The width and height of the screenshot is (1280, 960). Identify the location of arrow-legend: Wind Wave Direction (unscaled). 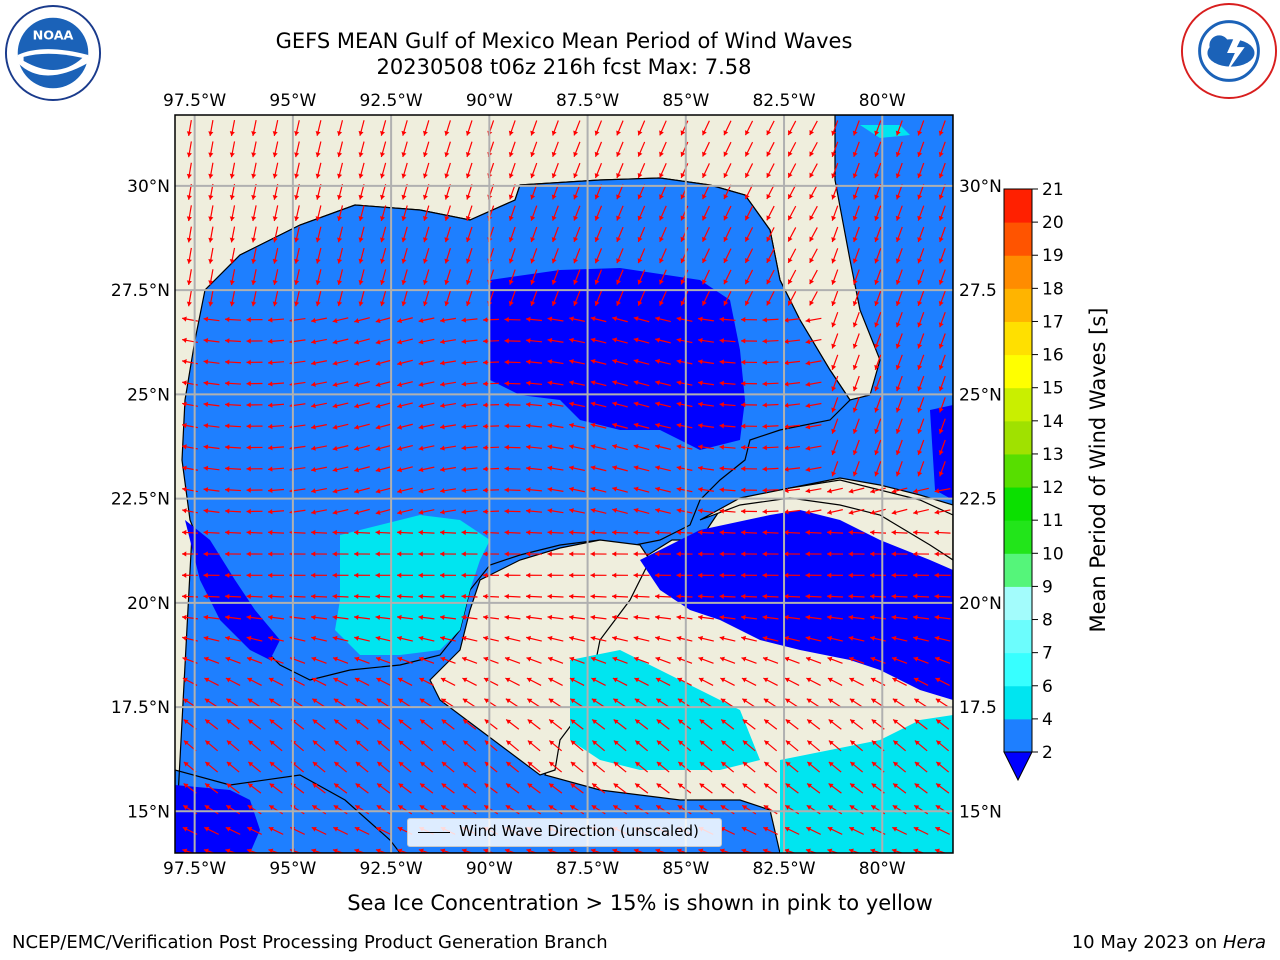
(564, 832).